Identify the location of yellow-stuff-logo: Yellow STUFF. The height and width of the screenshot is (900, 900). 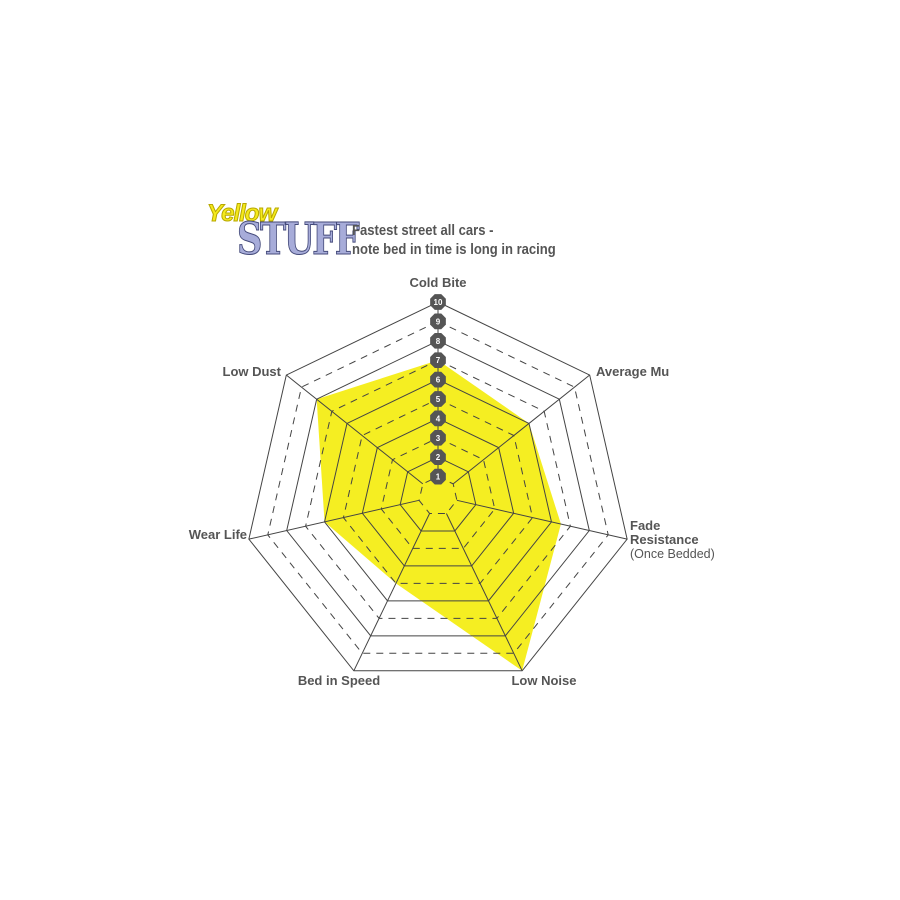
(282, 234).